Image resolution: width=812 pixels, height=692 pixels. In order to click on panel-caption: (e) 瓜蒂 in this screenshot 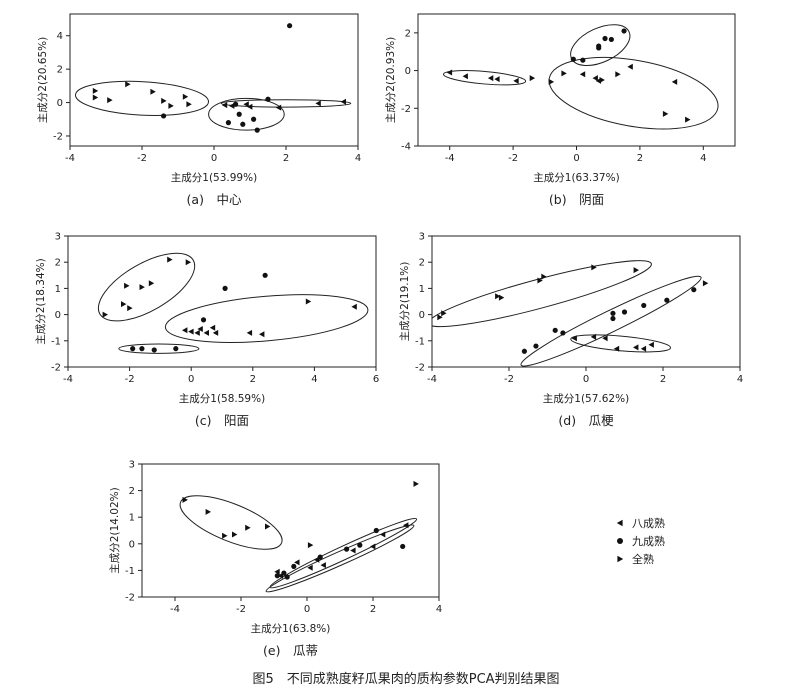, I will do `click(290, 650)`.